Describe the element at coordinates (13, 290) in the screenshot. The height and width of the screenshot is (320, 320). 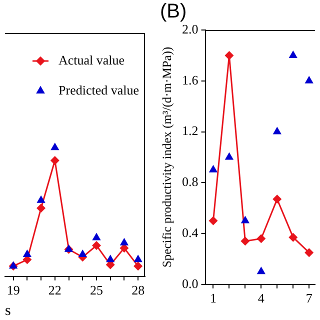
I see `x-tick-label: 19` at that location.